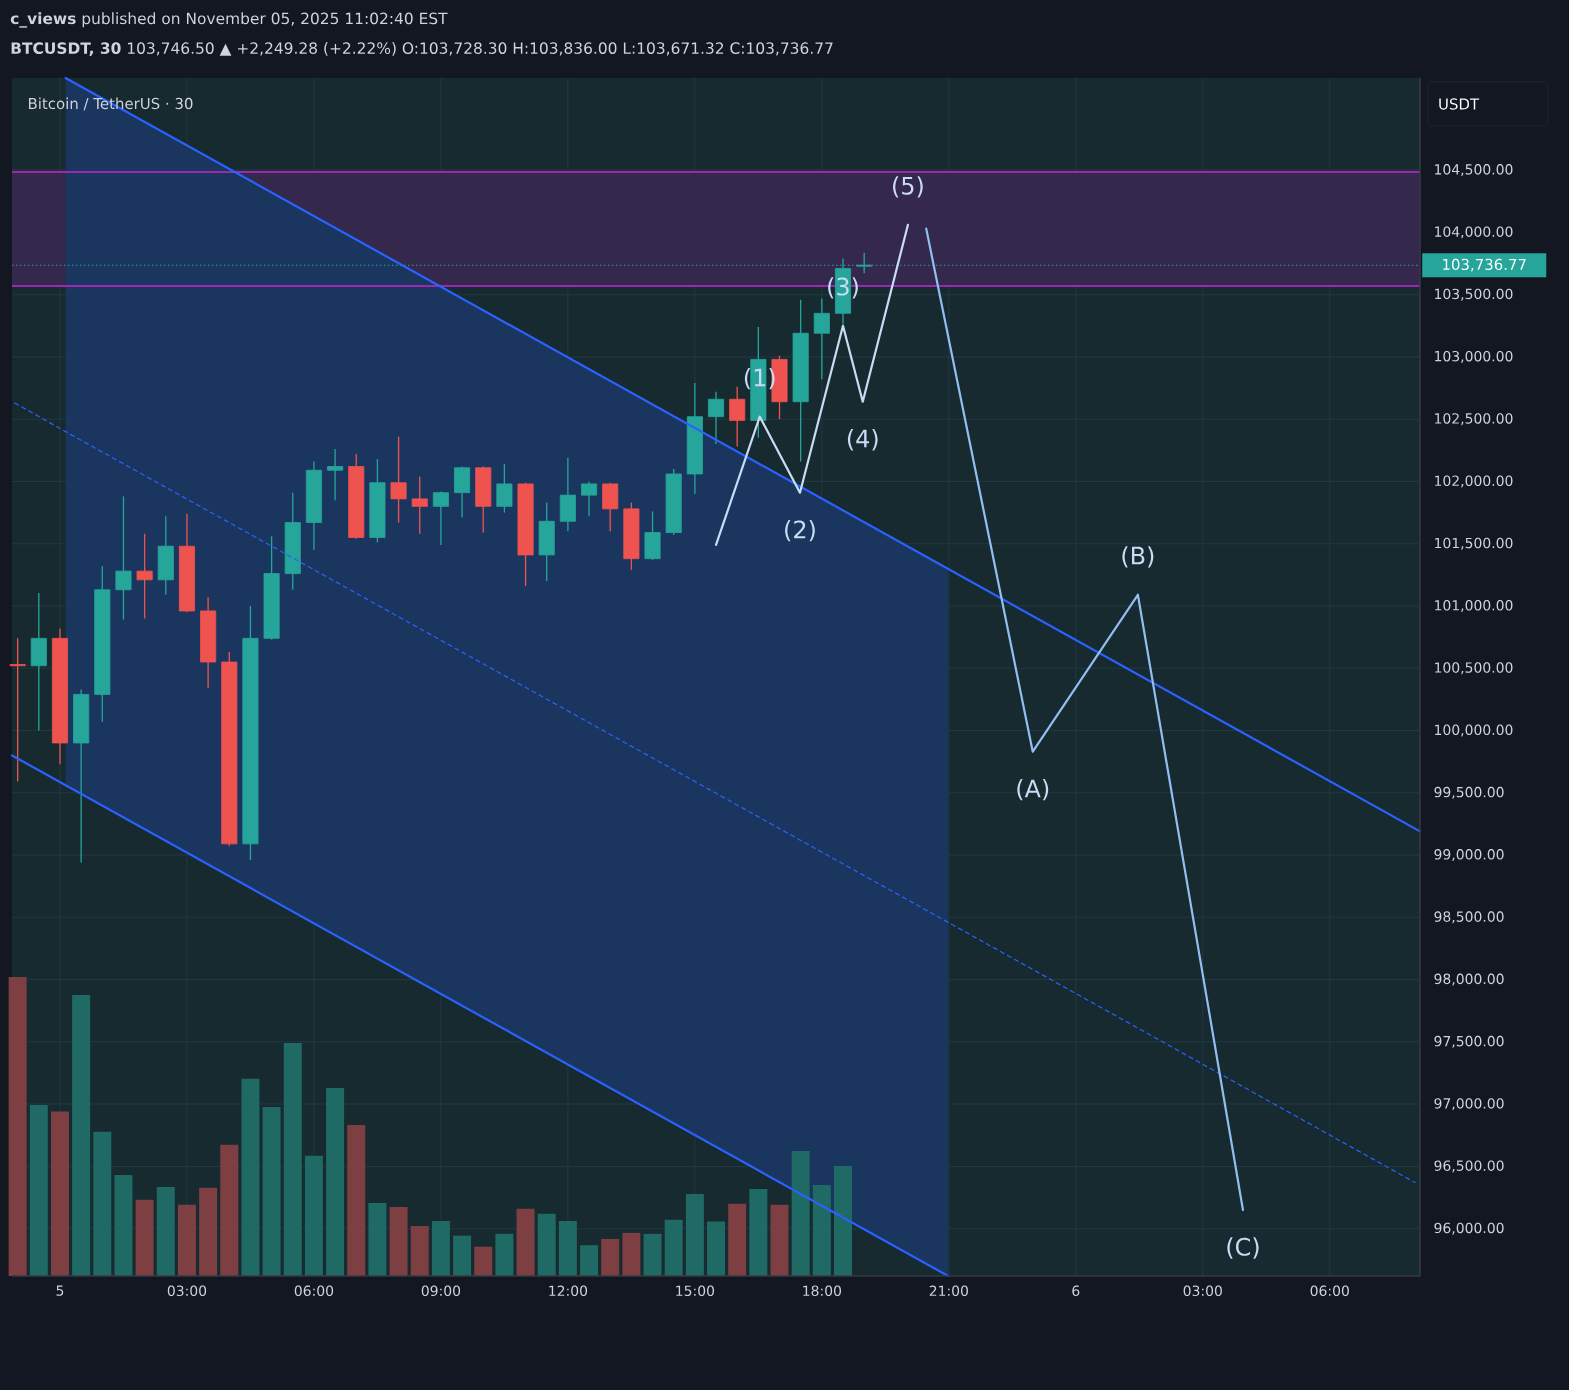  What do you see at coordinates (1076, 1291) in the screenshot?
I see `x-tick-label: 6` at bounding box center [1076, 1291].